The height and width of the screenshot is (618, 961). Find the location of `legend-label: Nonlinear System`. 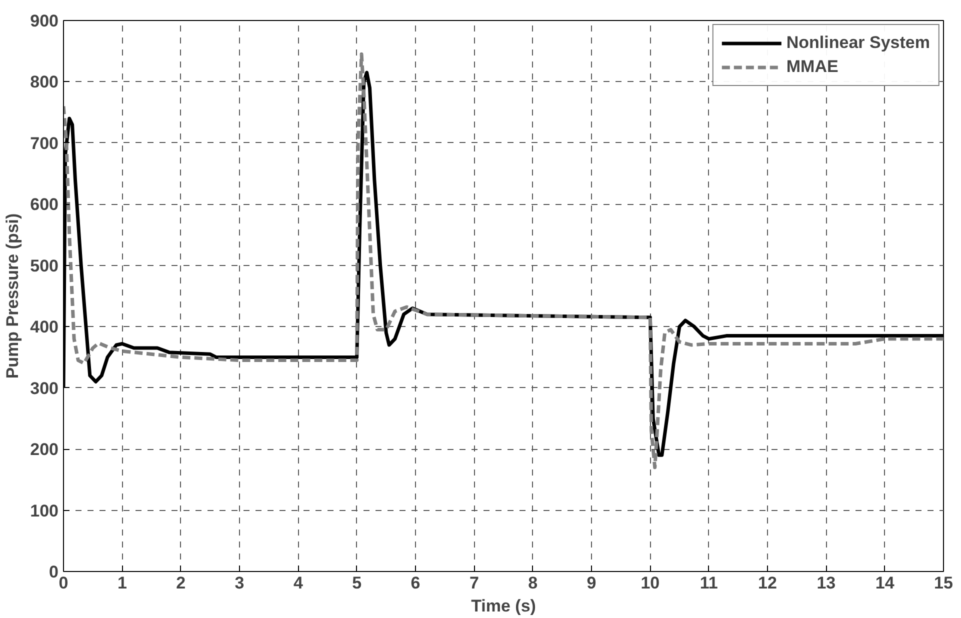

legend-label: Nonlinear System is located at coordinates (858, 43).